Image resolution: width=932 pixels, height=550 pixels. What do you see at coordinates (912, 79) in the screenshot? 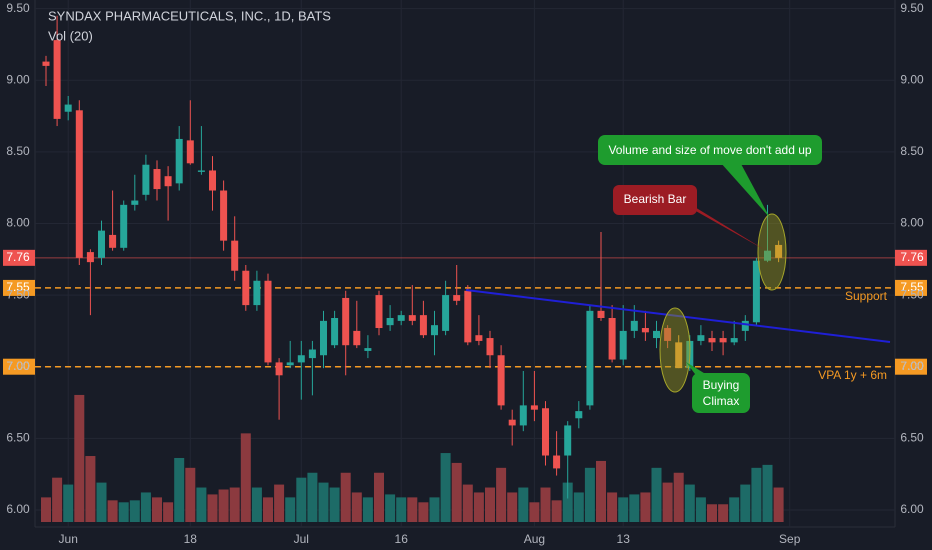
I see `y-tick-label: 9.00` at bounding box center [912, 79].